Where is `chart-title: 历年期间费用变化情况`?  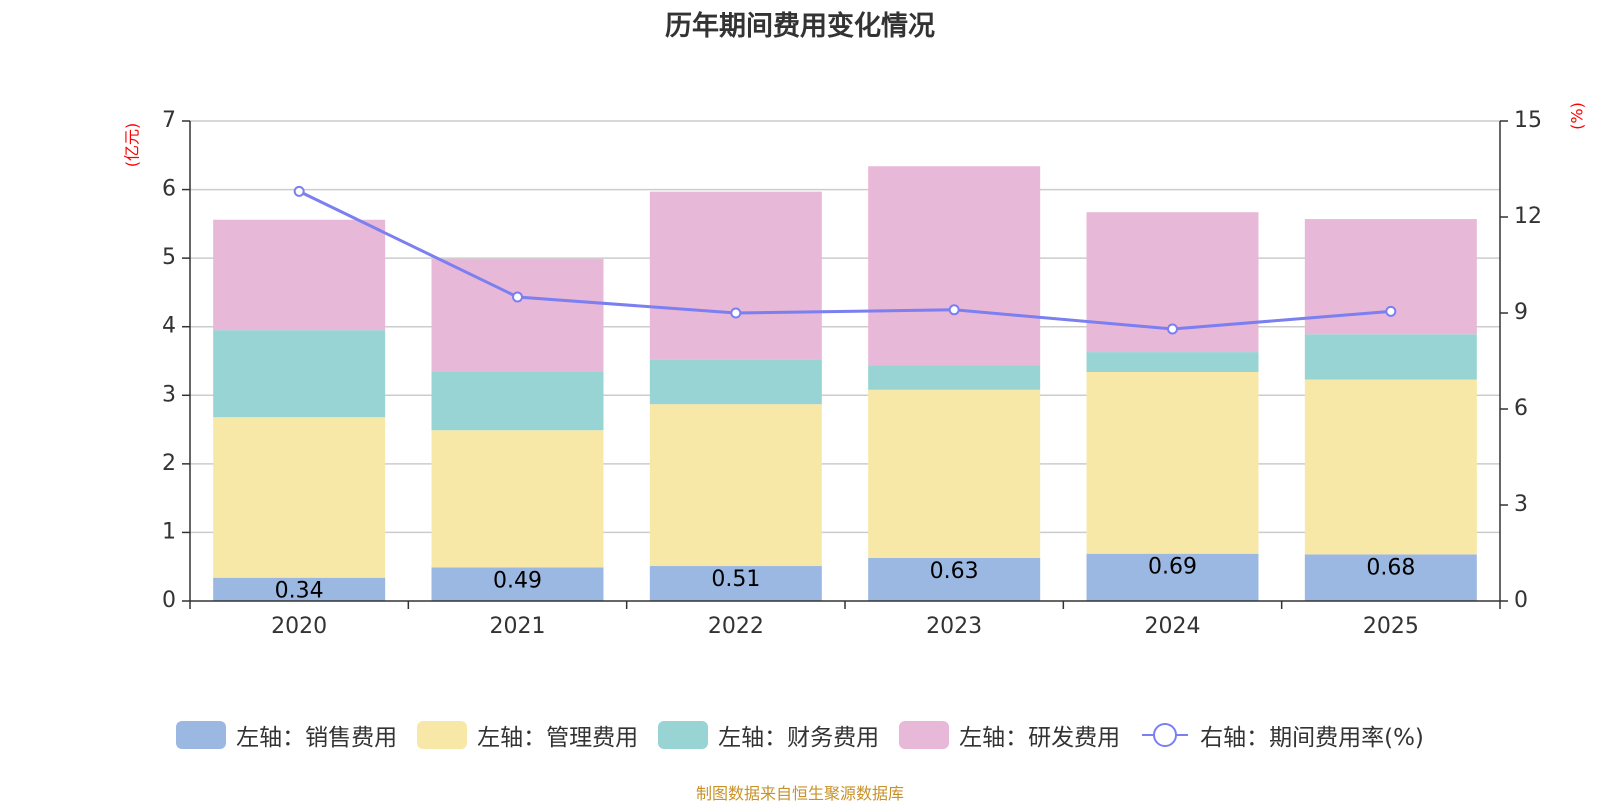
chart-title: 历年期间费用变化情况 is located at coordinates (800, 26).